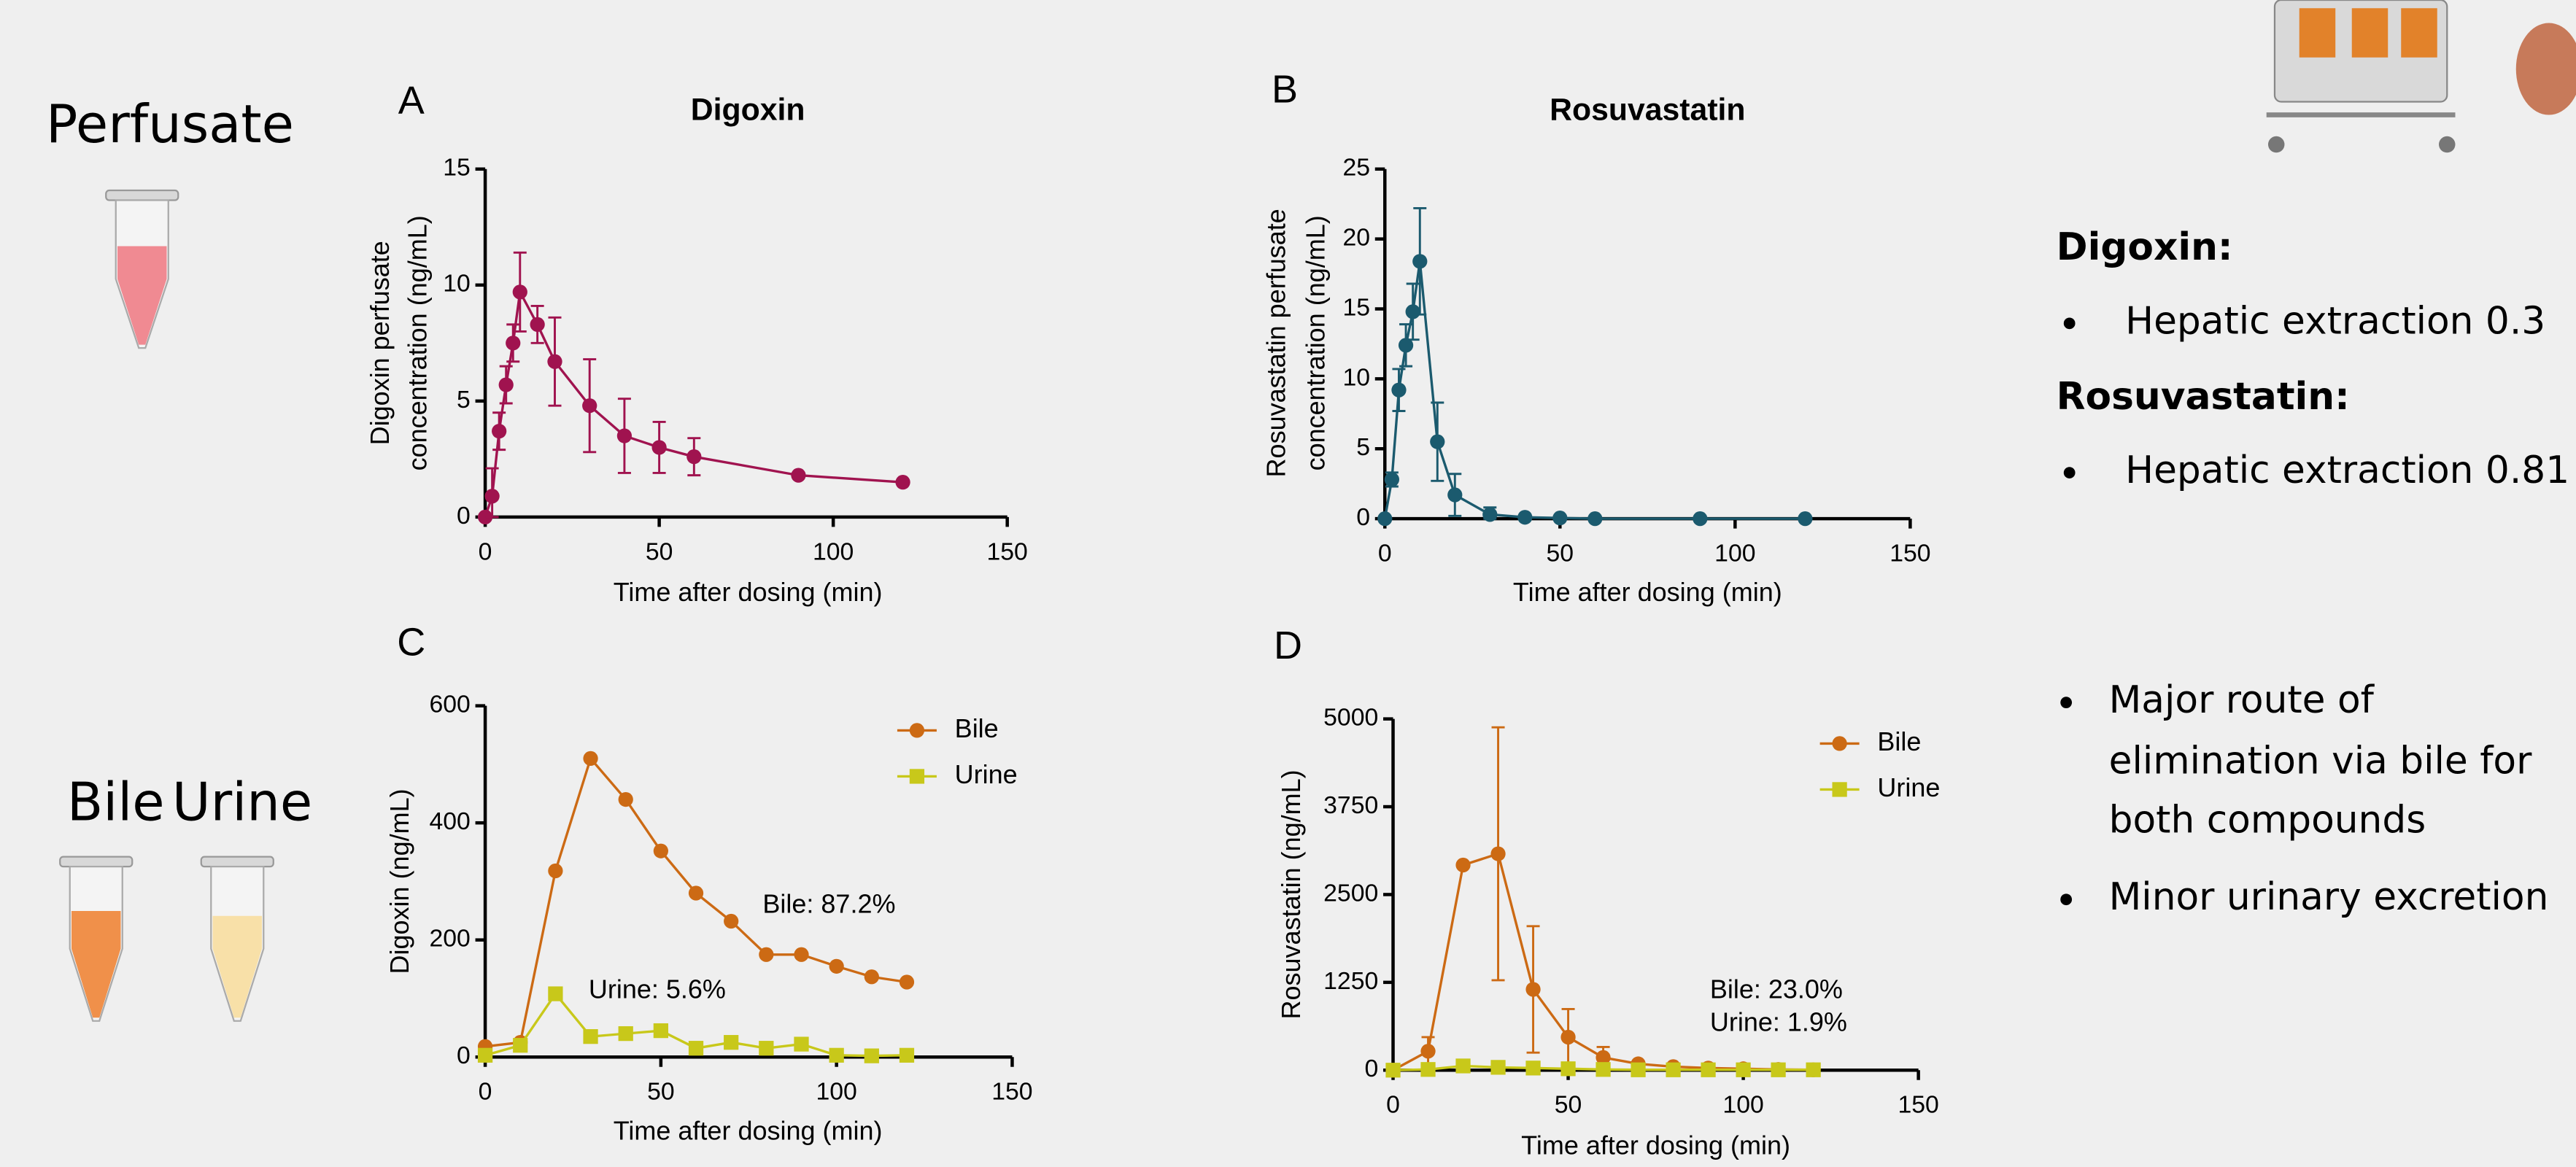 This screenshot has height=1167, width=2576. I want to click on digoxin-heading: Digoxin:, so click(2145, 247).